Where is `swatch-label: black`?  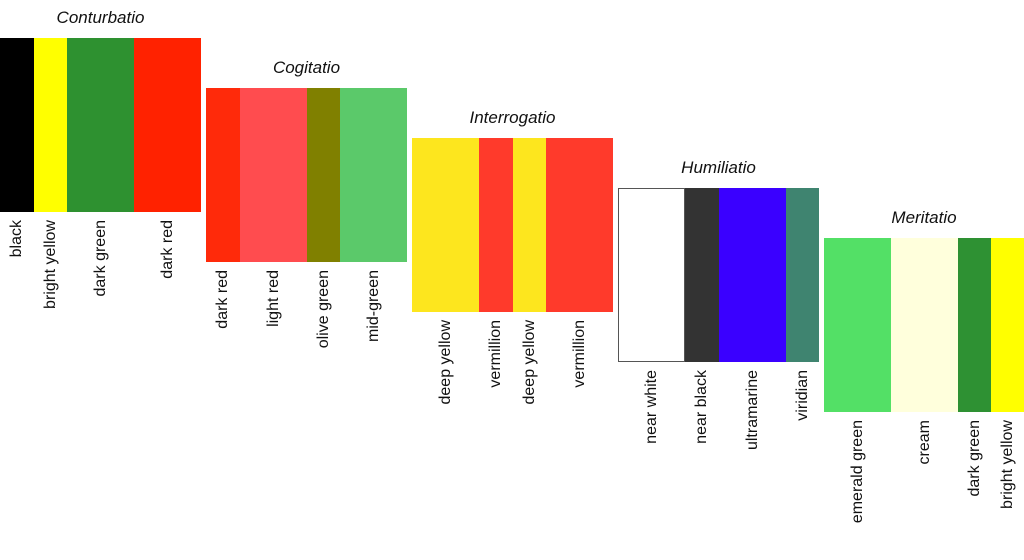
swatch-label: black is located at coordinates (16, 239).